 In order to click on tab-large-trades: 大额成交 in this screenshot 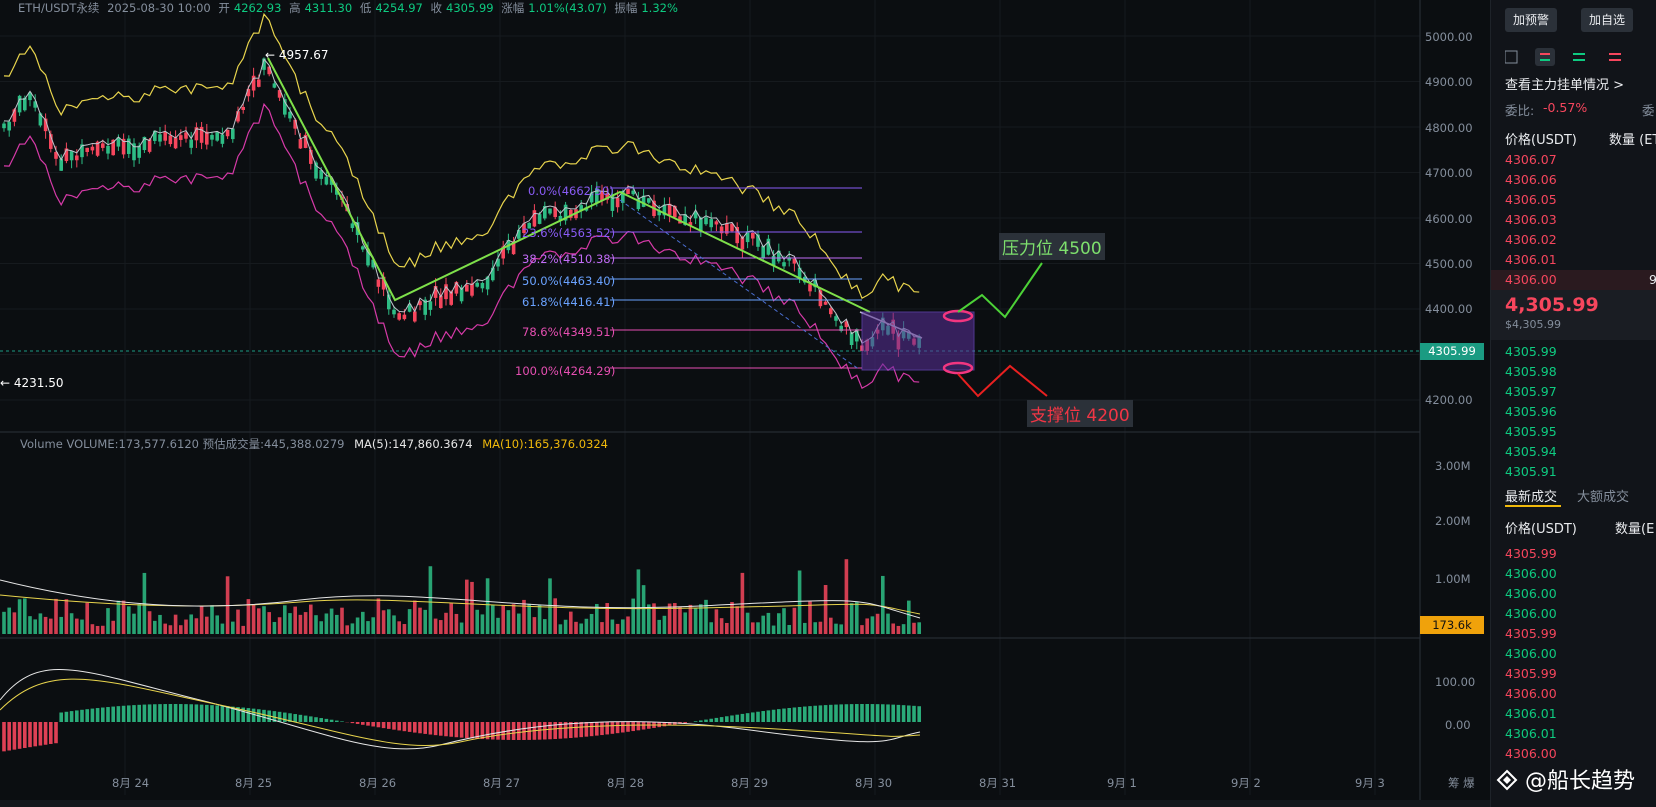, I will do `click(1603, 497)`.